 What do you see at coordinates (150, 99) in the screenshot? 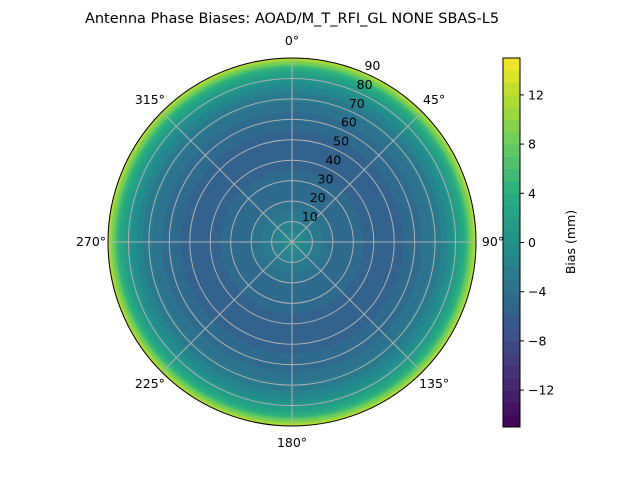
I see `angular-tick-label: 315°` at bounding box center [150, 99].